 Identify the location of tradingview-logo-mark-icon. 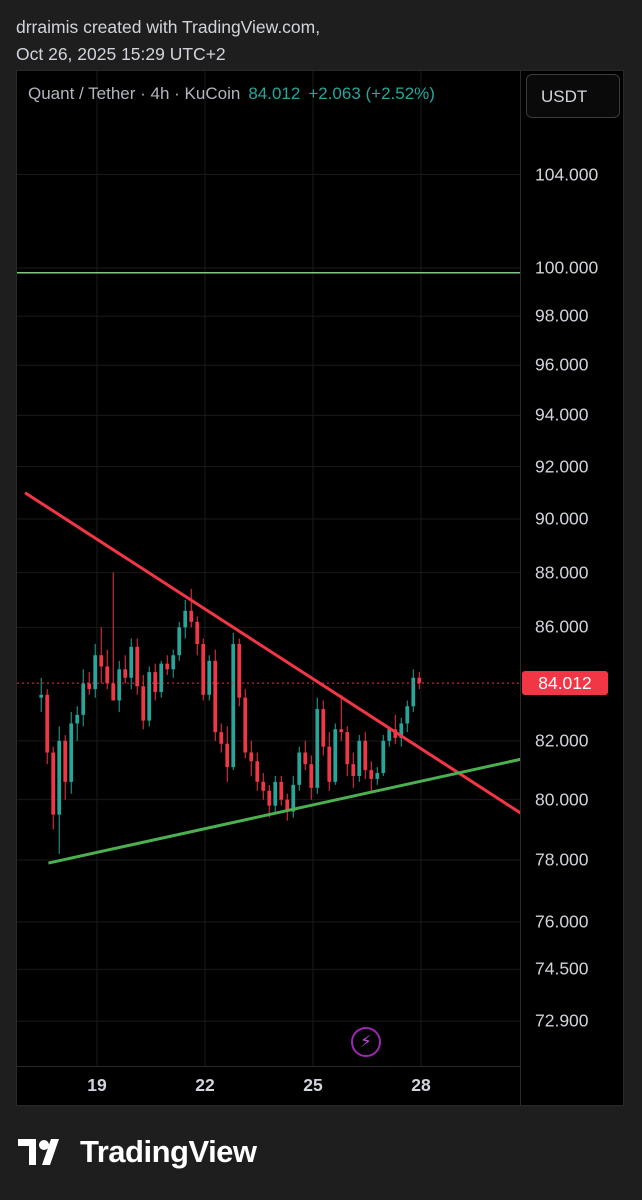
(43, 1152).